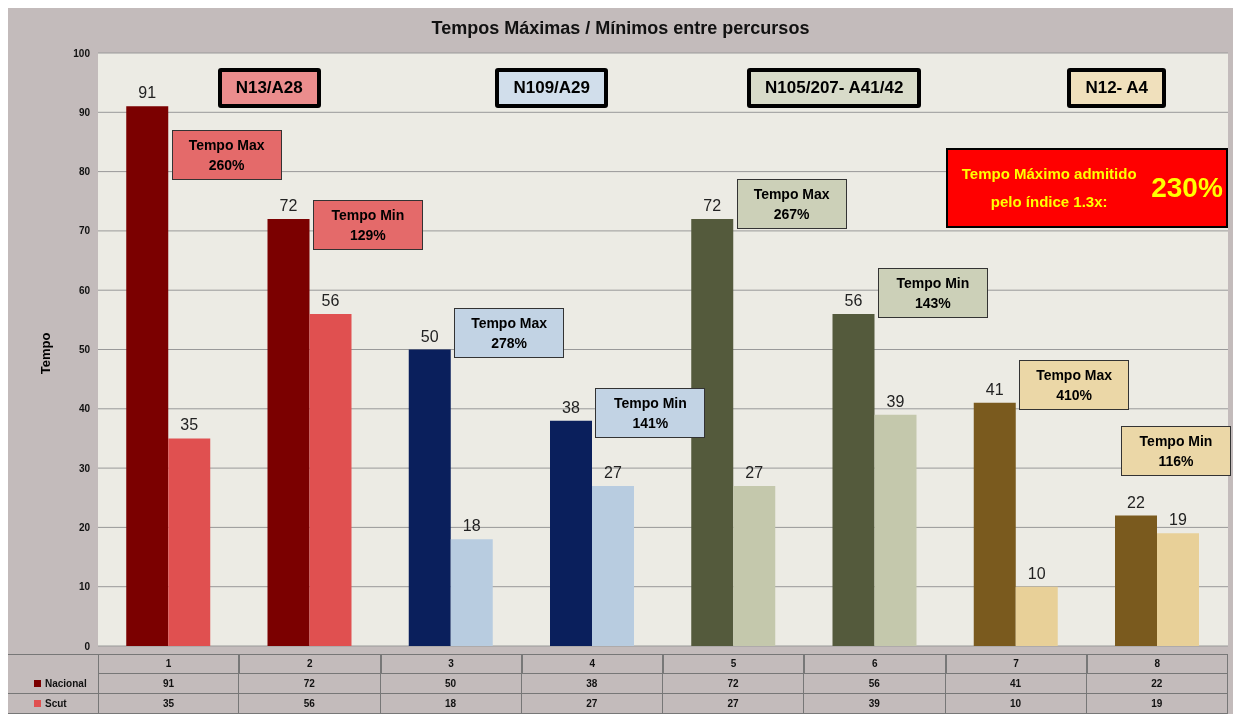 This screenshot has height=714, width=1246. I want to click on data-label: 50, so click(451, 684).